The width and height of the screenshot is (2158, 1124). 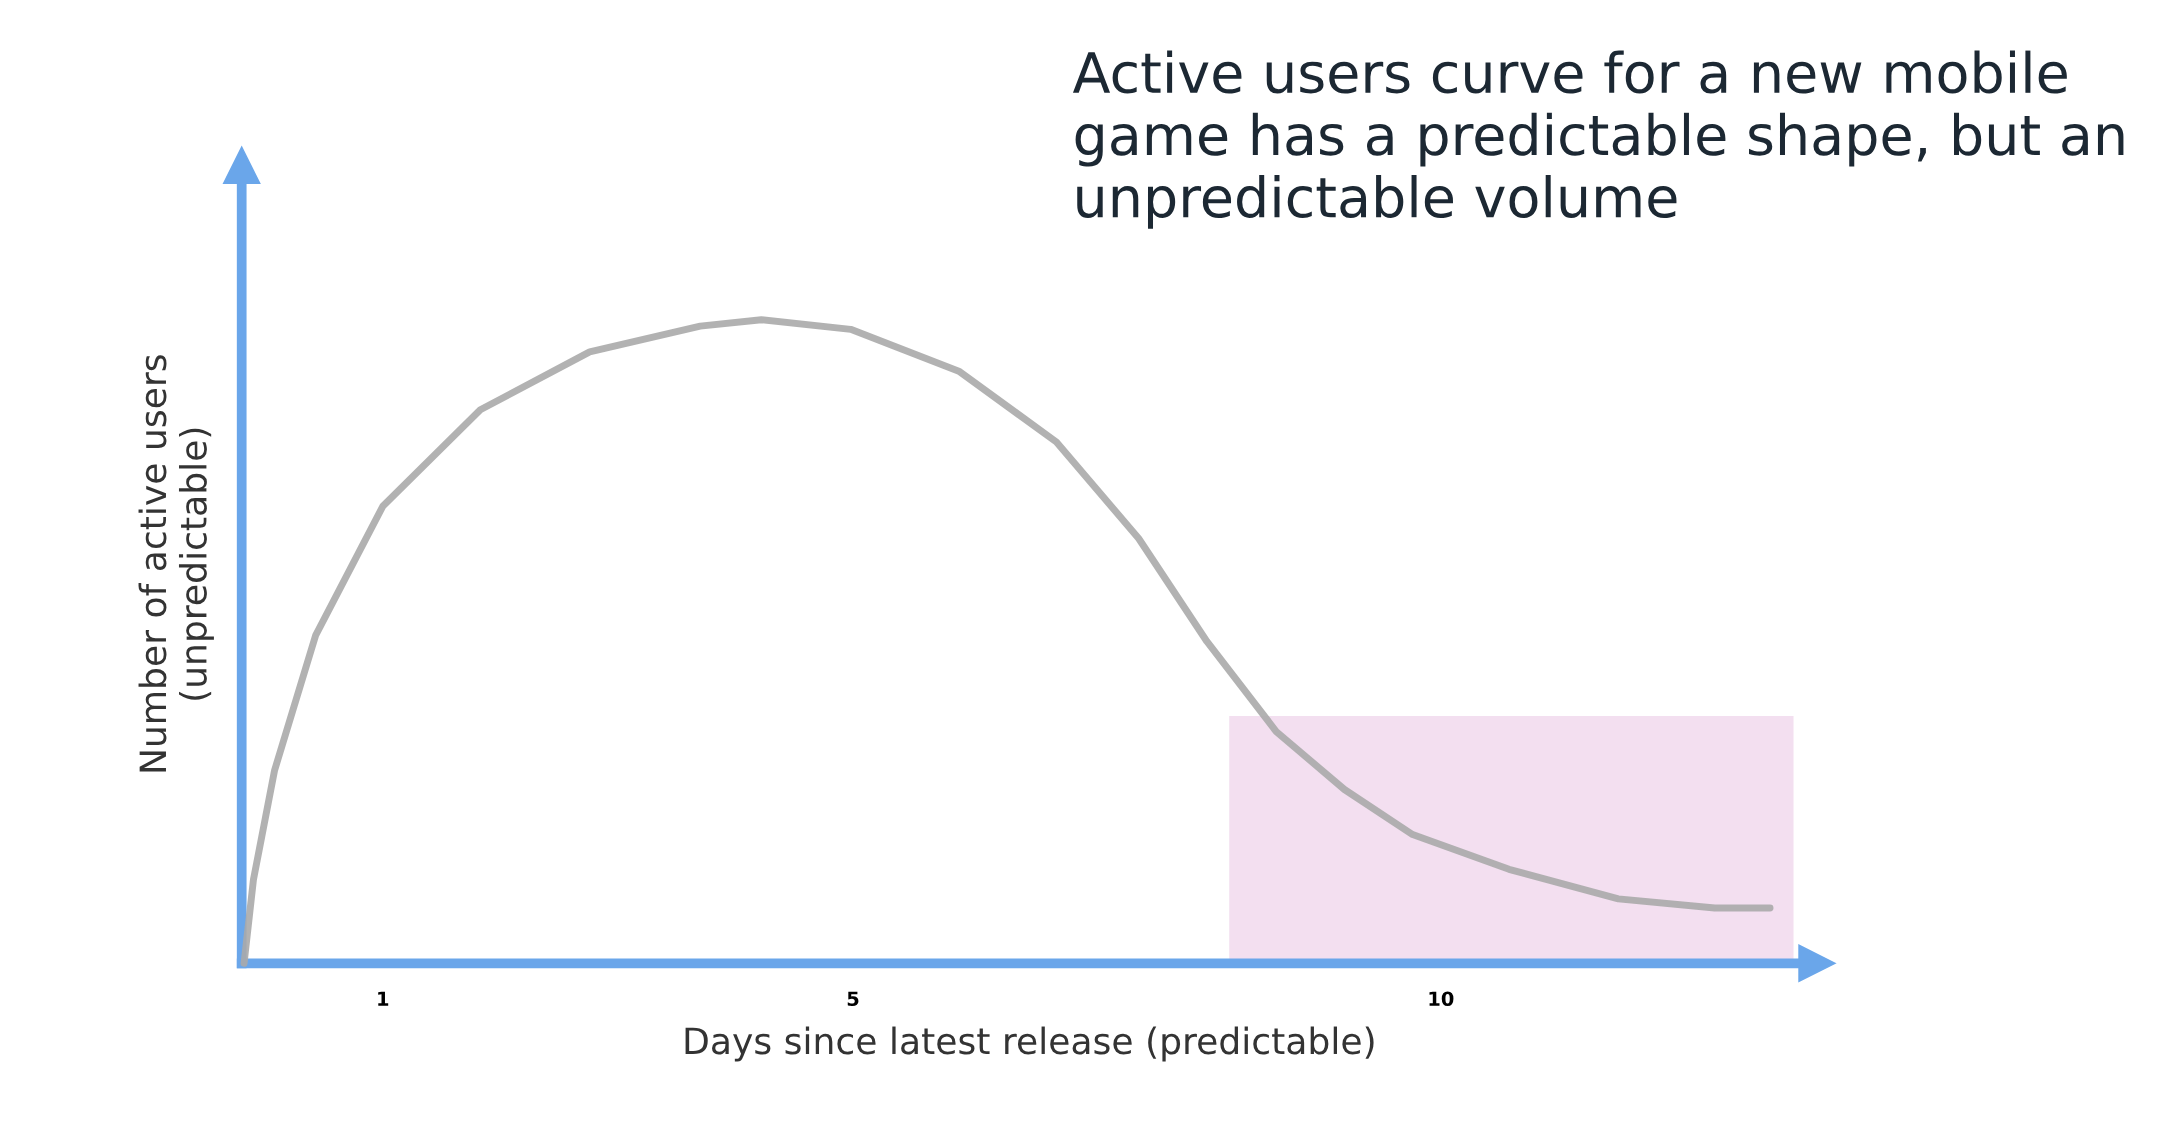 What do you see at coordinates (1598, 139) in the screenshot?
I see `chart-title: Active users curve for a new mobile game has a predictable shape, but an unpredictable volume` at bounding box center [1598, 139].